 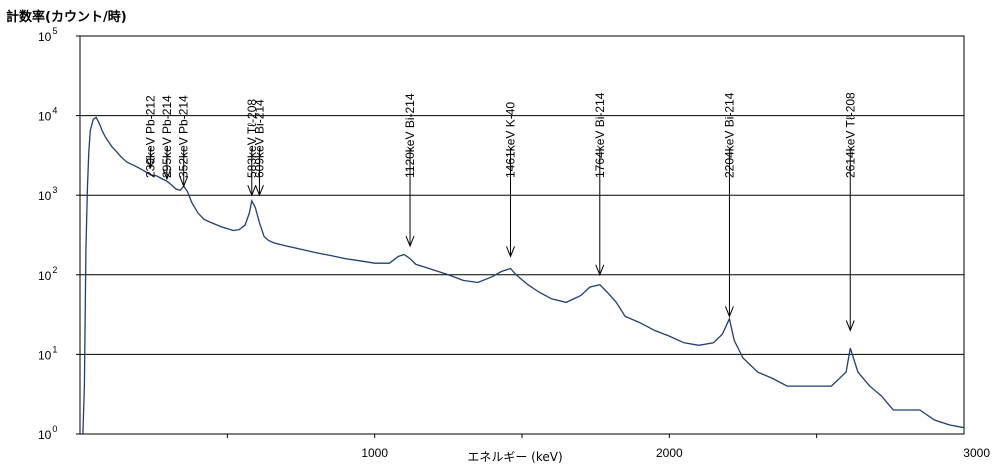 What do you see at coordinates (66, 17) in the screenshot?
I see `y-axis-title: 計数率(カウント/時)` at bounding box center [66, 17].